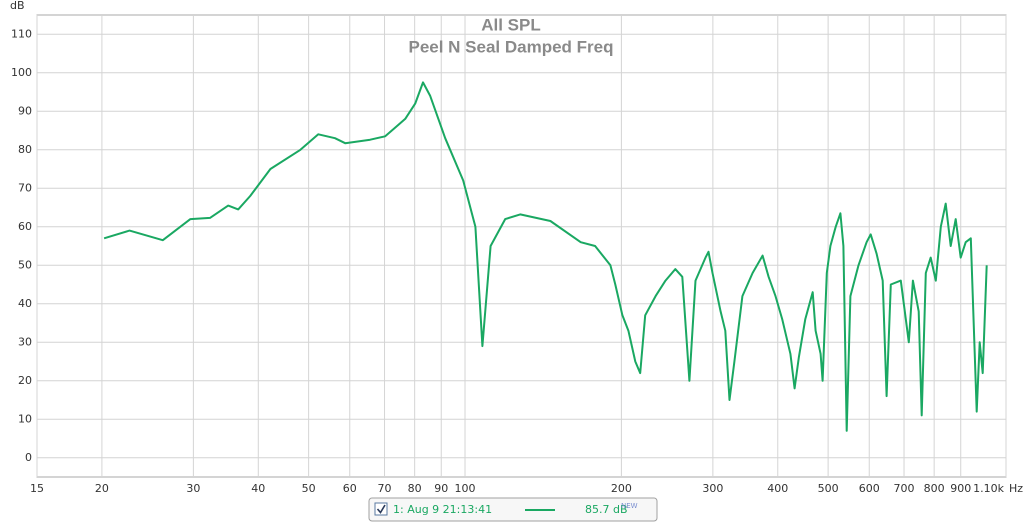 The width and height of the screenshot is (1024, 523). I want to click on y-tick-label: 90, so click(25, 110).